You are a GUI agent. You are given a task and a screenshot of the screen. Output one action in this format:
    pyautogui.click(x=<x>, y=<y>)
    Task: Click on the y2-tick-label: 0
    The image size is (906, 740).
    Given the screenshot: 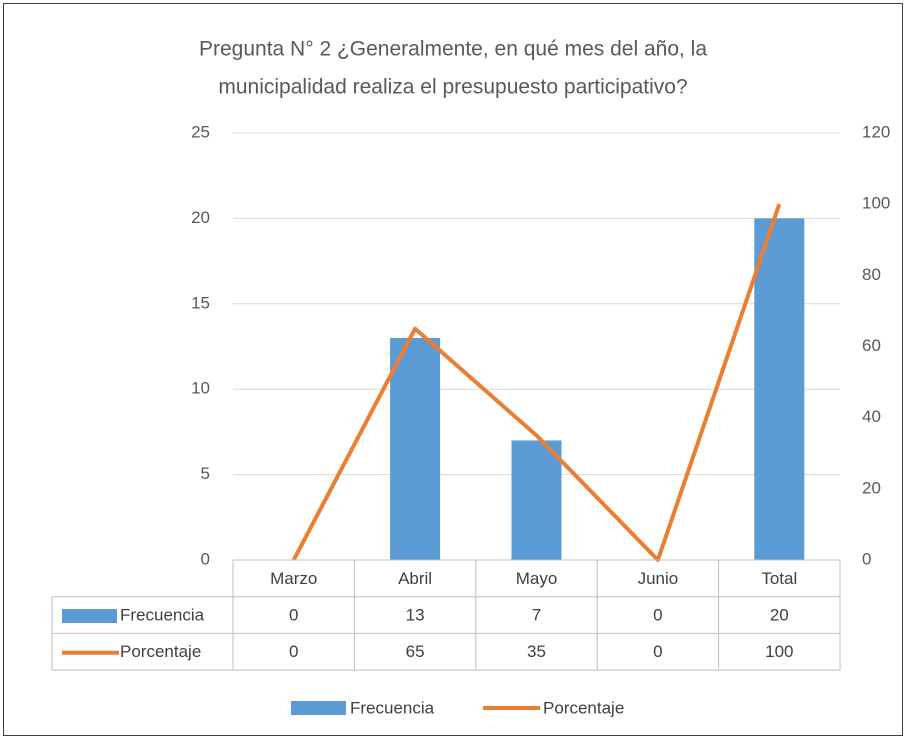 What is the action you would take?
    pyautogui.click(x=866, y=558)
    